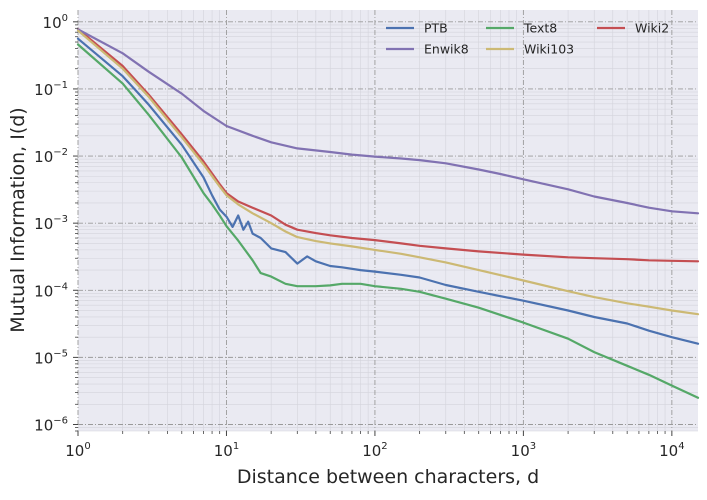 Image resolution: width=707 pixels, height=500 pixels. I want to click on y-tick-exponent: 0, so click(65, 18).